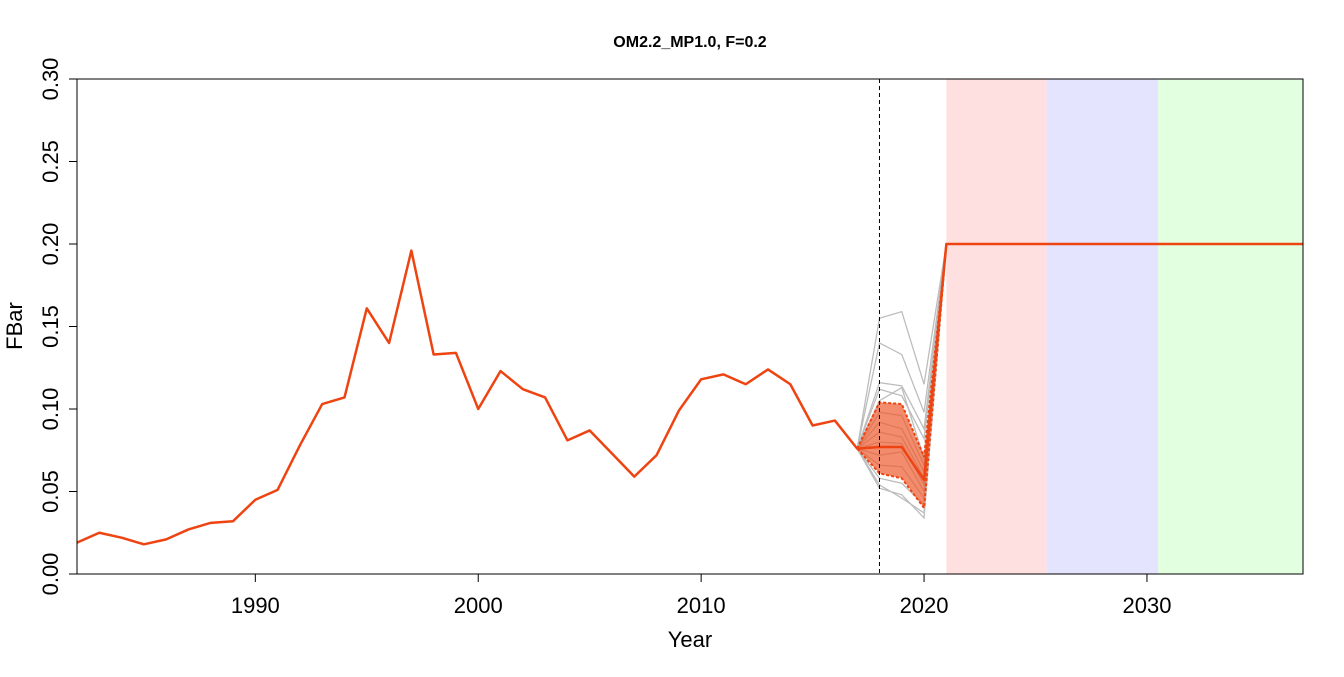  Describe the element at coordinates (50, 161) in the screenshot. I see `y-tick-label: 0.25` at that location.